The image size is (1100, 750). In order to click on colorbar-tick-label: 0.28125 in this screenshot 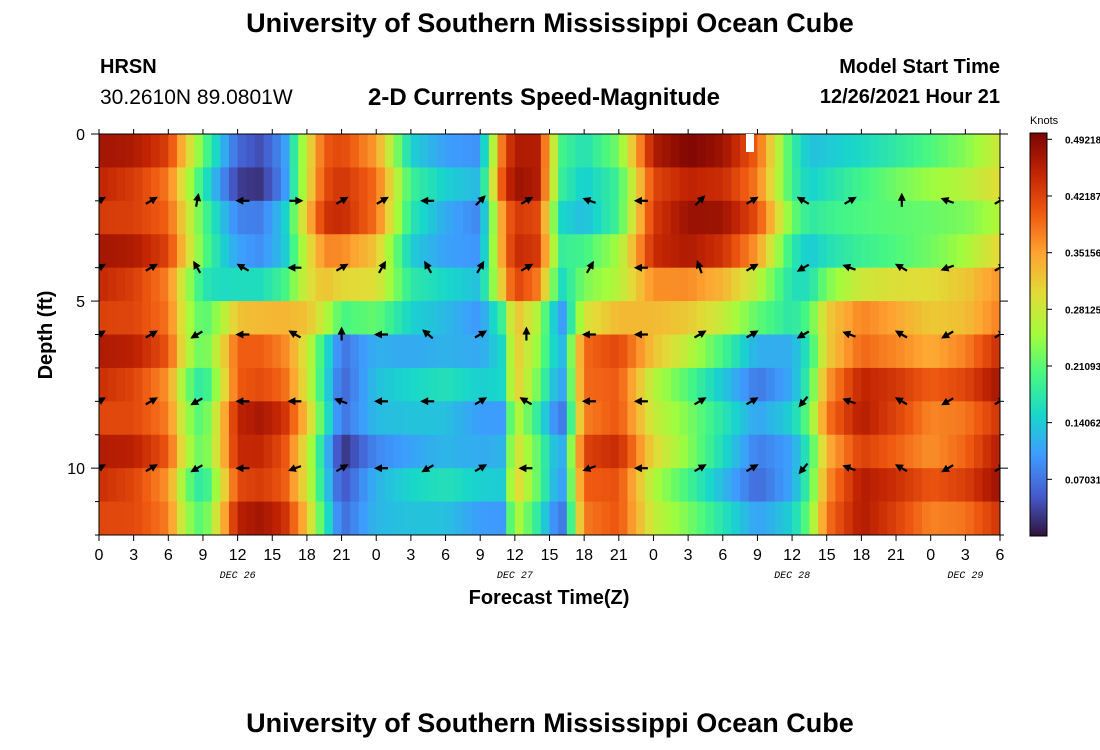, I will do `click(1082, 310)`.